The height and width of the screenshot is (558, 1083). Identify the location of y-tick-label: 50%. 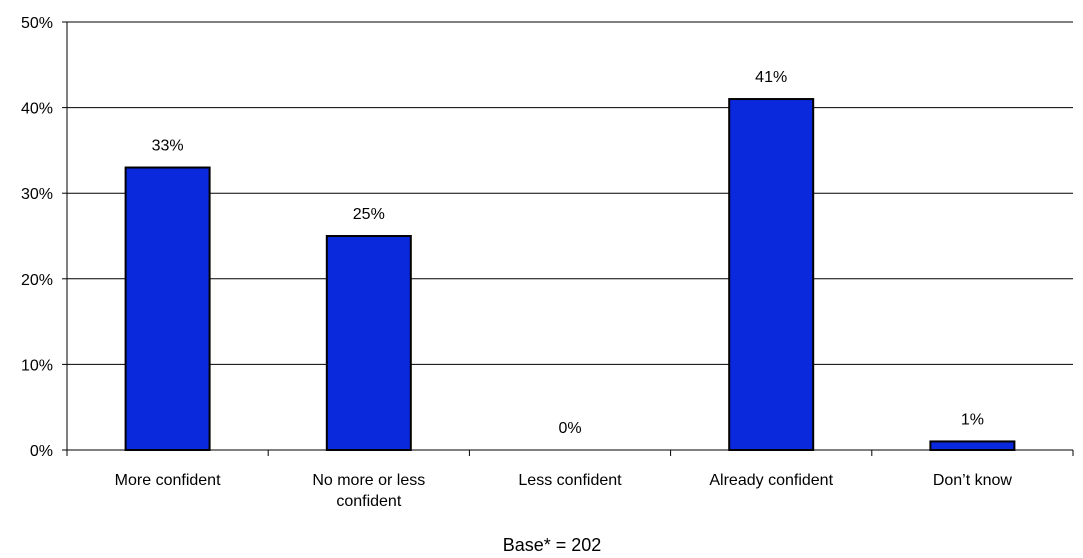
(37, 23).